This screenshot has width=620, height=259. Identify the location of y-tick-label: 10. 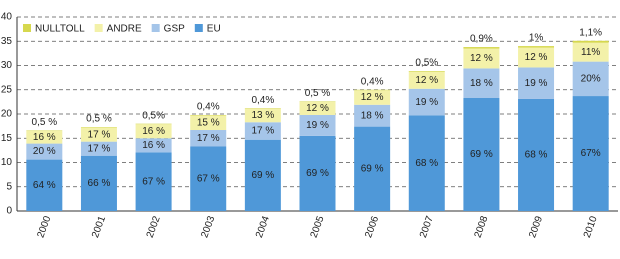
(7, 162).